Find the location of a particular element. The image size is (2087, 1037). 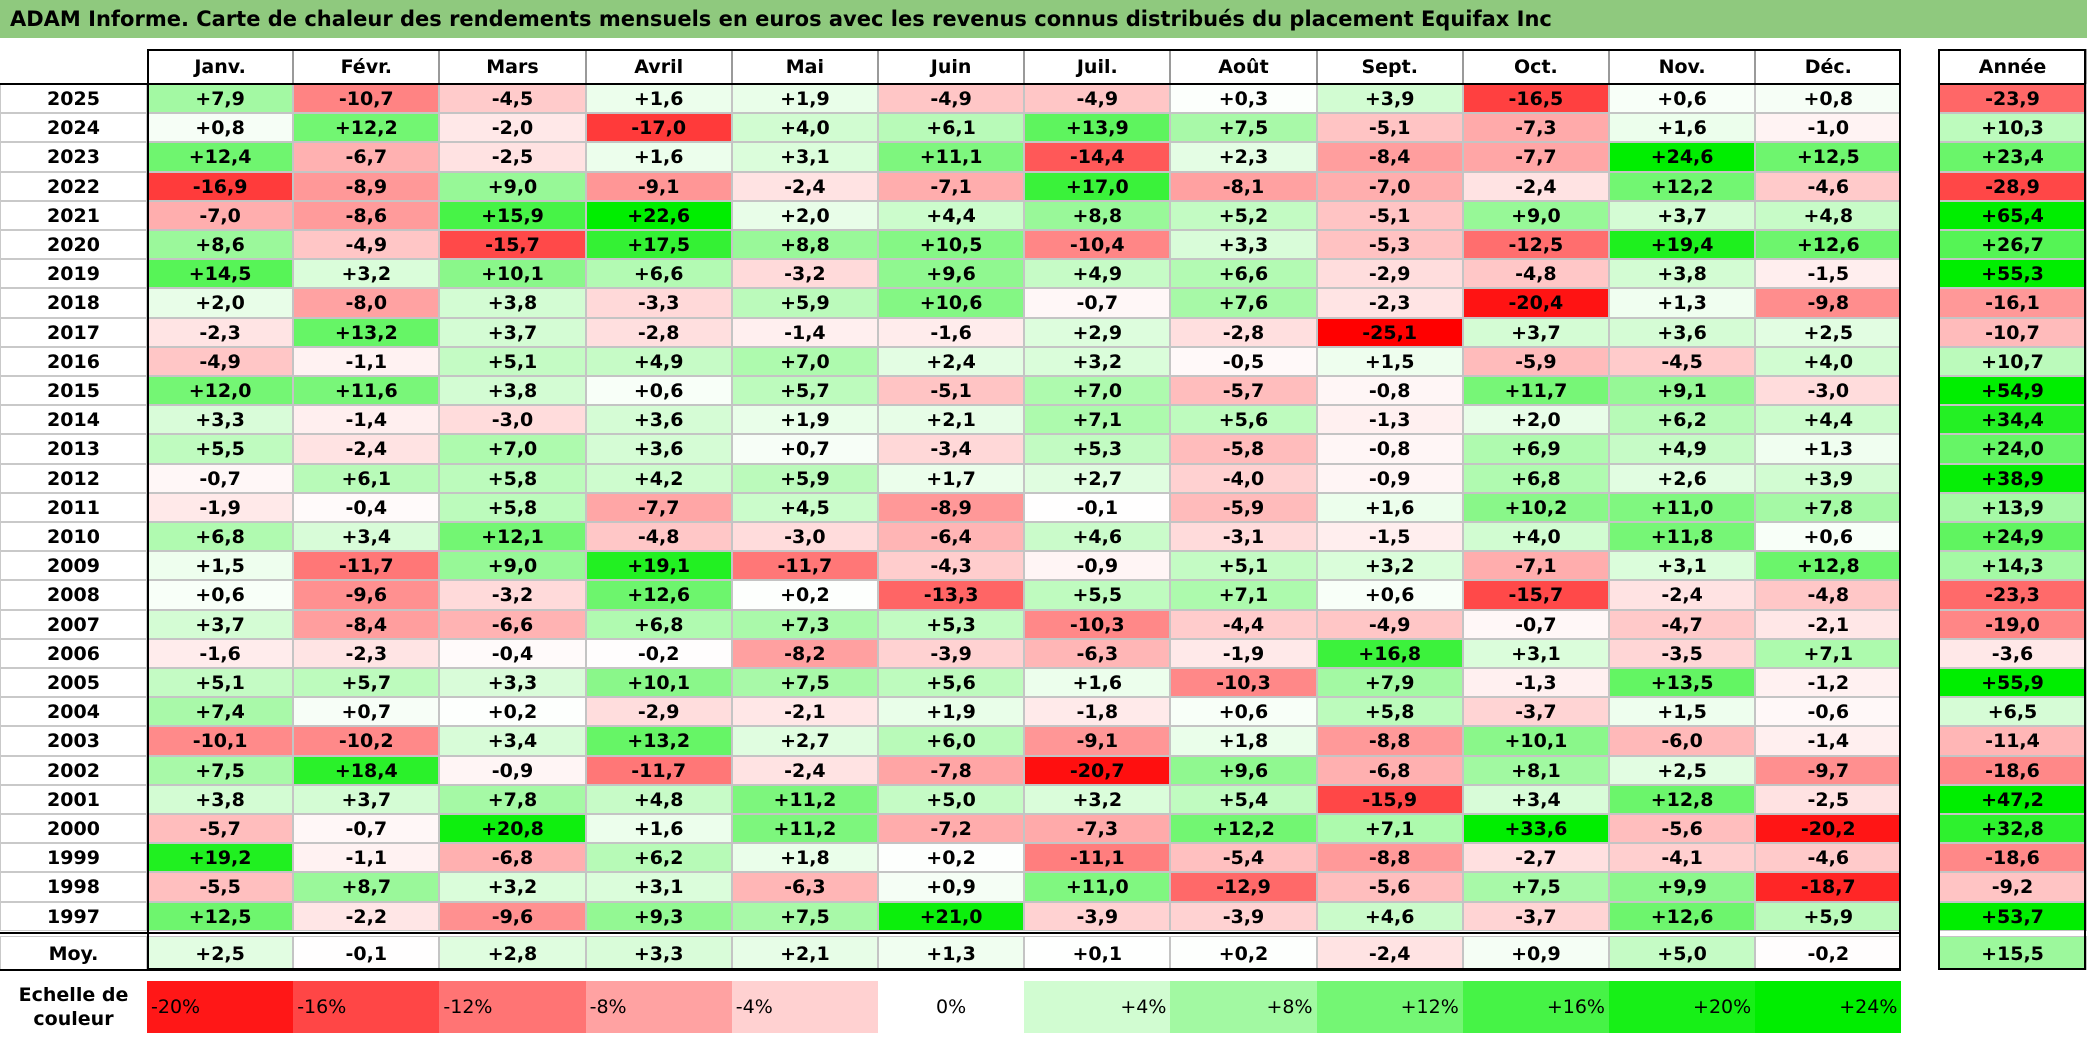

annual-cell: +24,9 is located at coordinates (2012, 537).